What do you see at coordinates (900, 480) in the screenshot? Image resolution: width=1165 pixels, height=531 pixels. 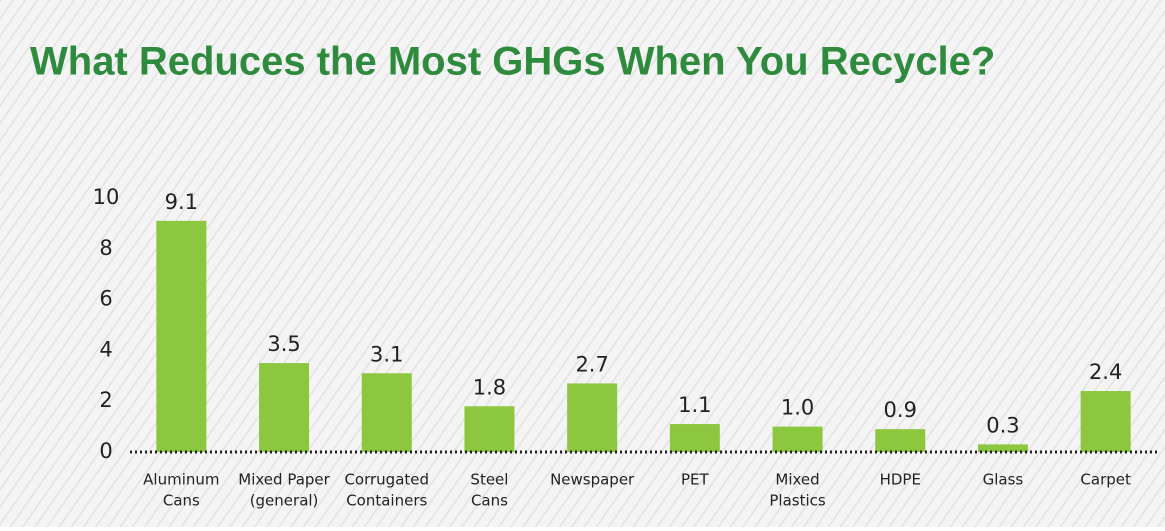 I see `x-tick-label: HDPE` at bounding box center [900, 480].